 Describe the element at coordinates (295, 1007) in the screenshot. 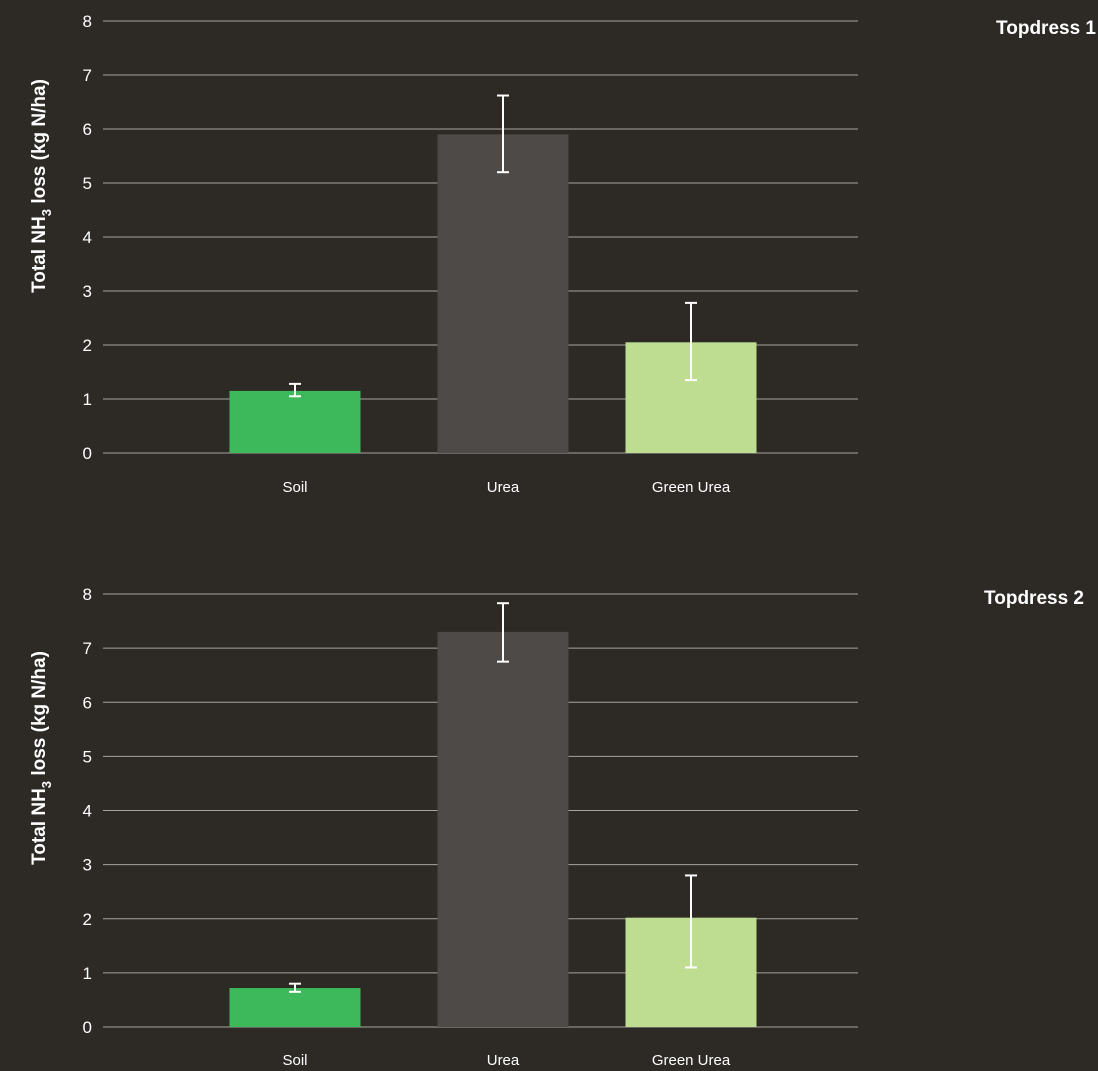

I see `chart-2-bar-soil` at that location.